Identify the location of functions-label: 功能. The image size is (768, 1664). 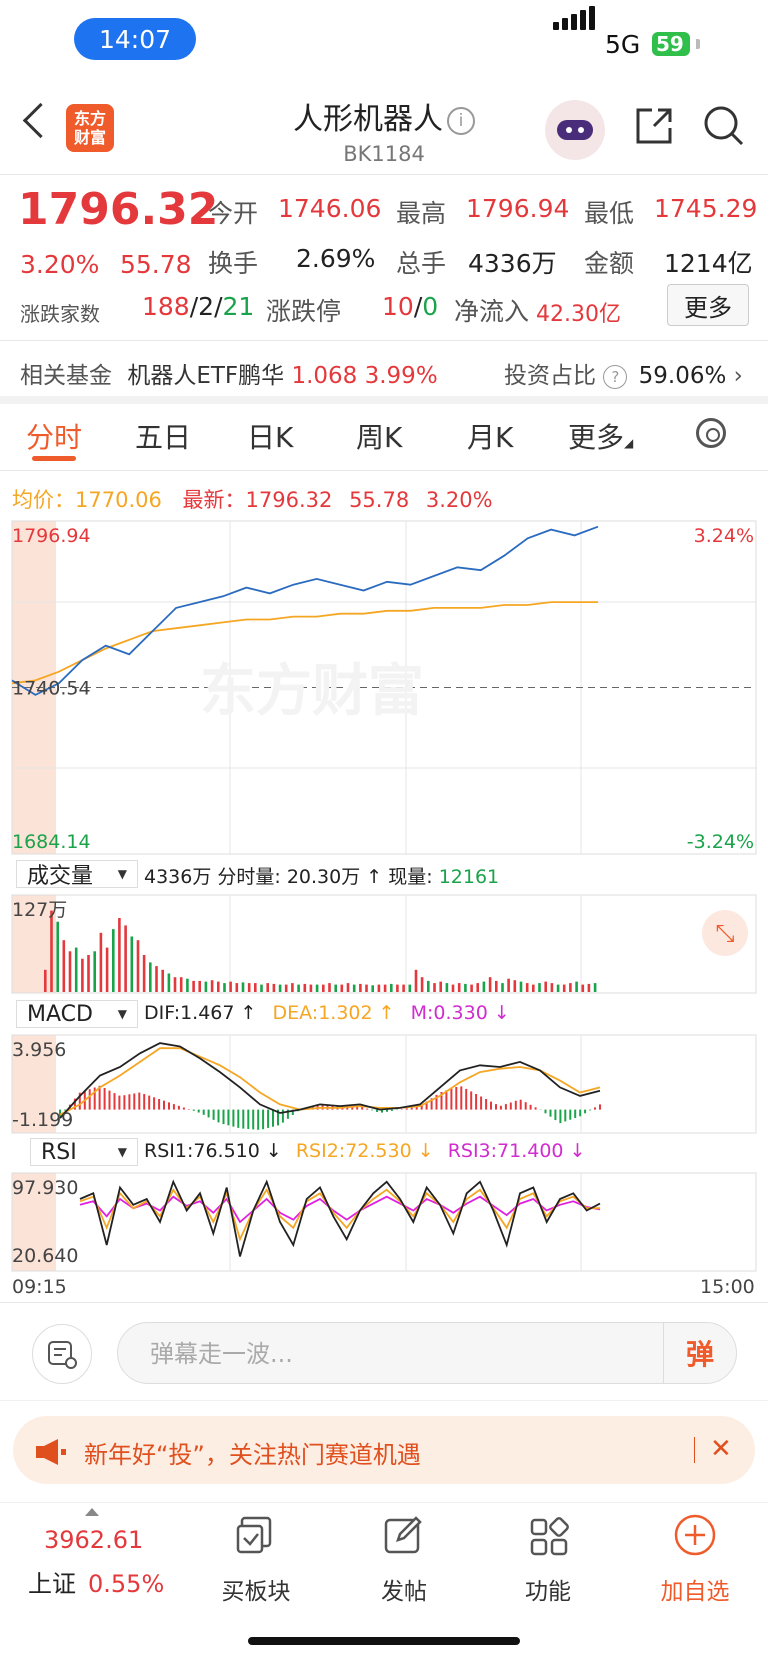
(548, 1592).